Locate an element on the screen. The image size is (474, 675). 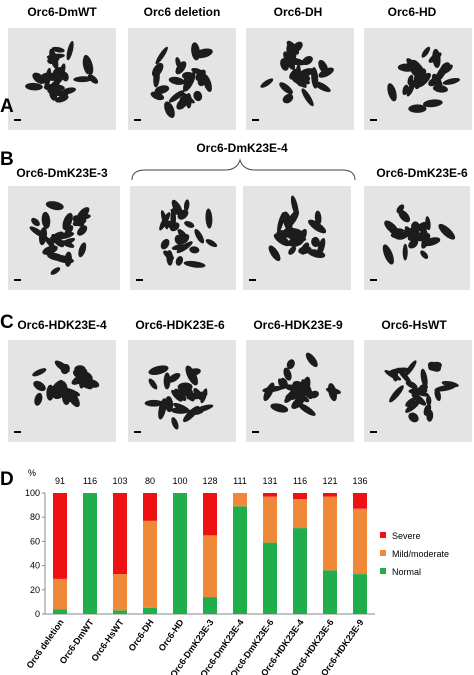
brace is located at coordinates (243, 169).